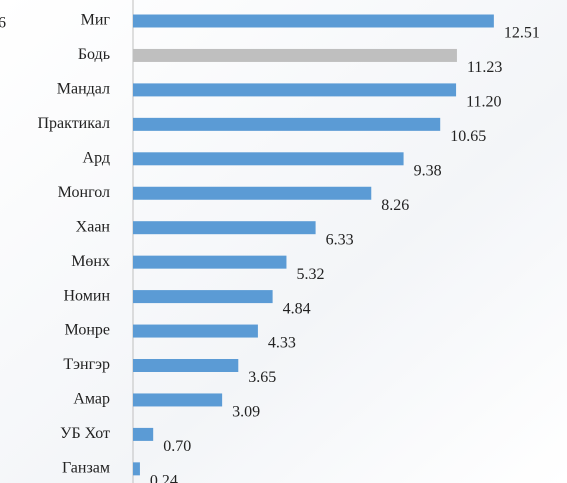  What do you see at coordinates (262, 377) in the screenshot?
I see `value-label: 3.65` at bounding box center [262, 377].